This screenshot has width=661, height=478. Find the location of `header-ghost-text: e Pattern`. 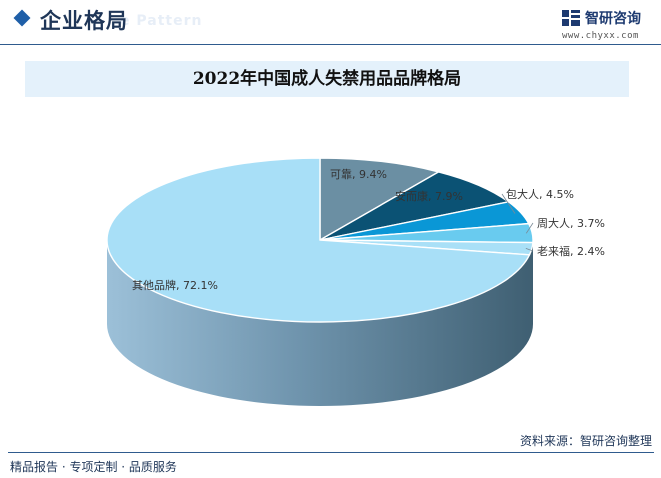

header-ghost-text: e Pattern is located at coordinates (161, 21).